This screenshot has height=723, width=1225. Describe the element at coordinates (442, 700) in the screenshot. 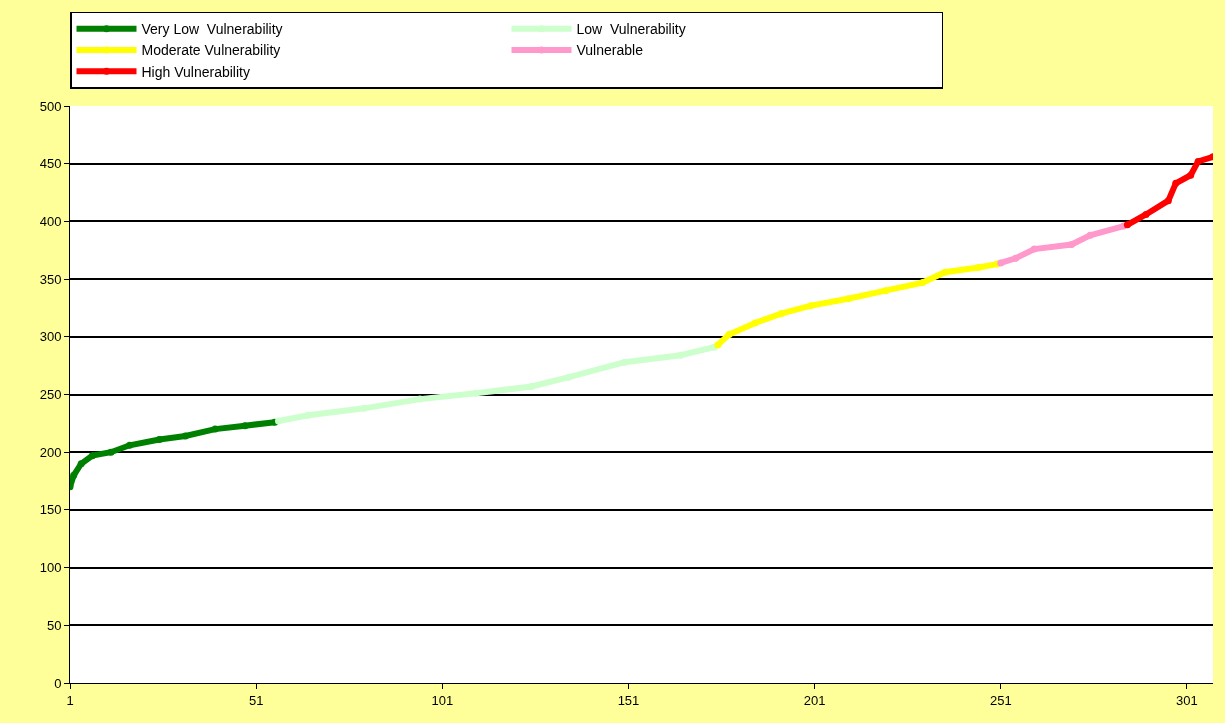

I see `x-tick-label: 101` at that location.